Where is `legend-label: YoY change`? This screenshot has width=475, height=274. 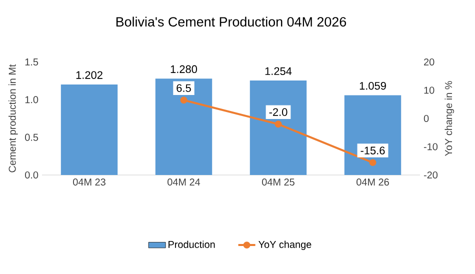 legend-label: YoY change is located at coordinates (285, 245).